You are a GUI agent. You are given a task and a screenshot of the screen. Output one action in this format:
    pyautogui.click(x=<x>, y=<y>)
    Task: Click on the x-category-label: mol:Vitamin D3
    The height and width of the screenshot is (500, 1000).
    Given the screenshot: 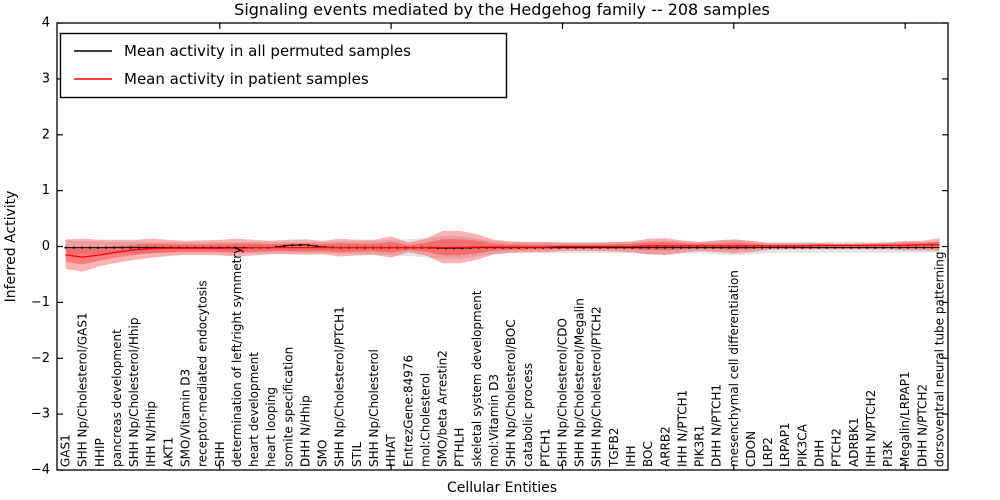 What is the action you would take?
    pyautogui.click(x=494, y=420)
    